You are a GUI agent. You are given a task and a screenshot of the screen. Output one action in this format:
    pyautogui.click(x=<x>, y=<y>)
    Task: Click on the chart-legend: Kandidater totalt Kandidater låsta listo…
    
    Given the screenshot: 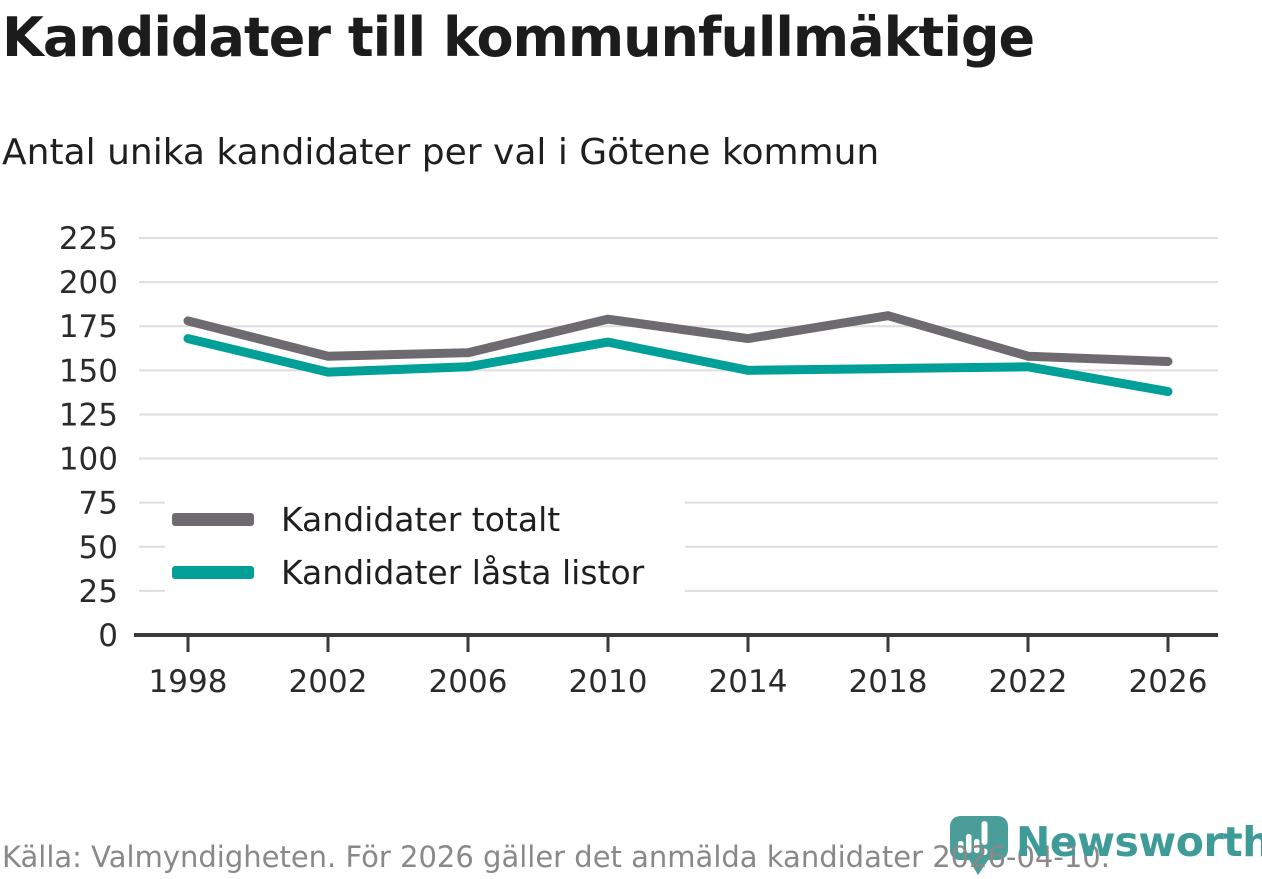 What is the action you would take?
    pyautogui.click(x=425, y=546)
    